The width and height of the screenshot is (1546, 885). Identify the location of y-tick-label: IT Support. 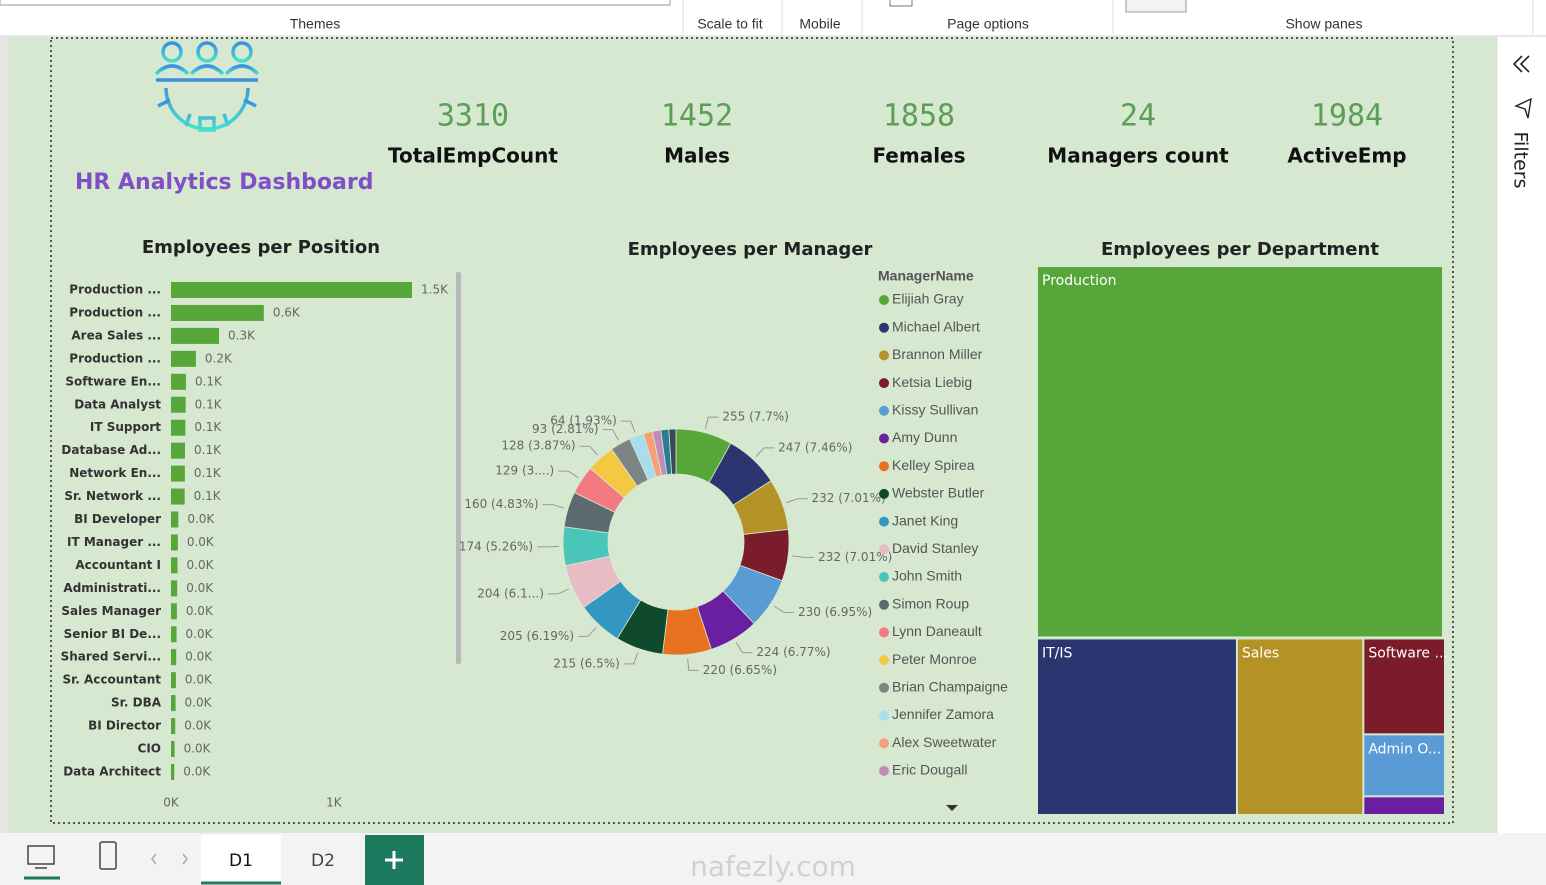
(125, 427).